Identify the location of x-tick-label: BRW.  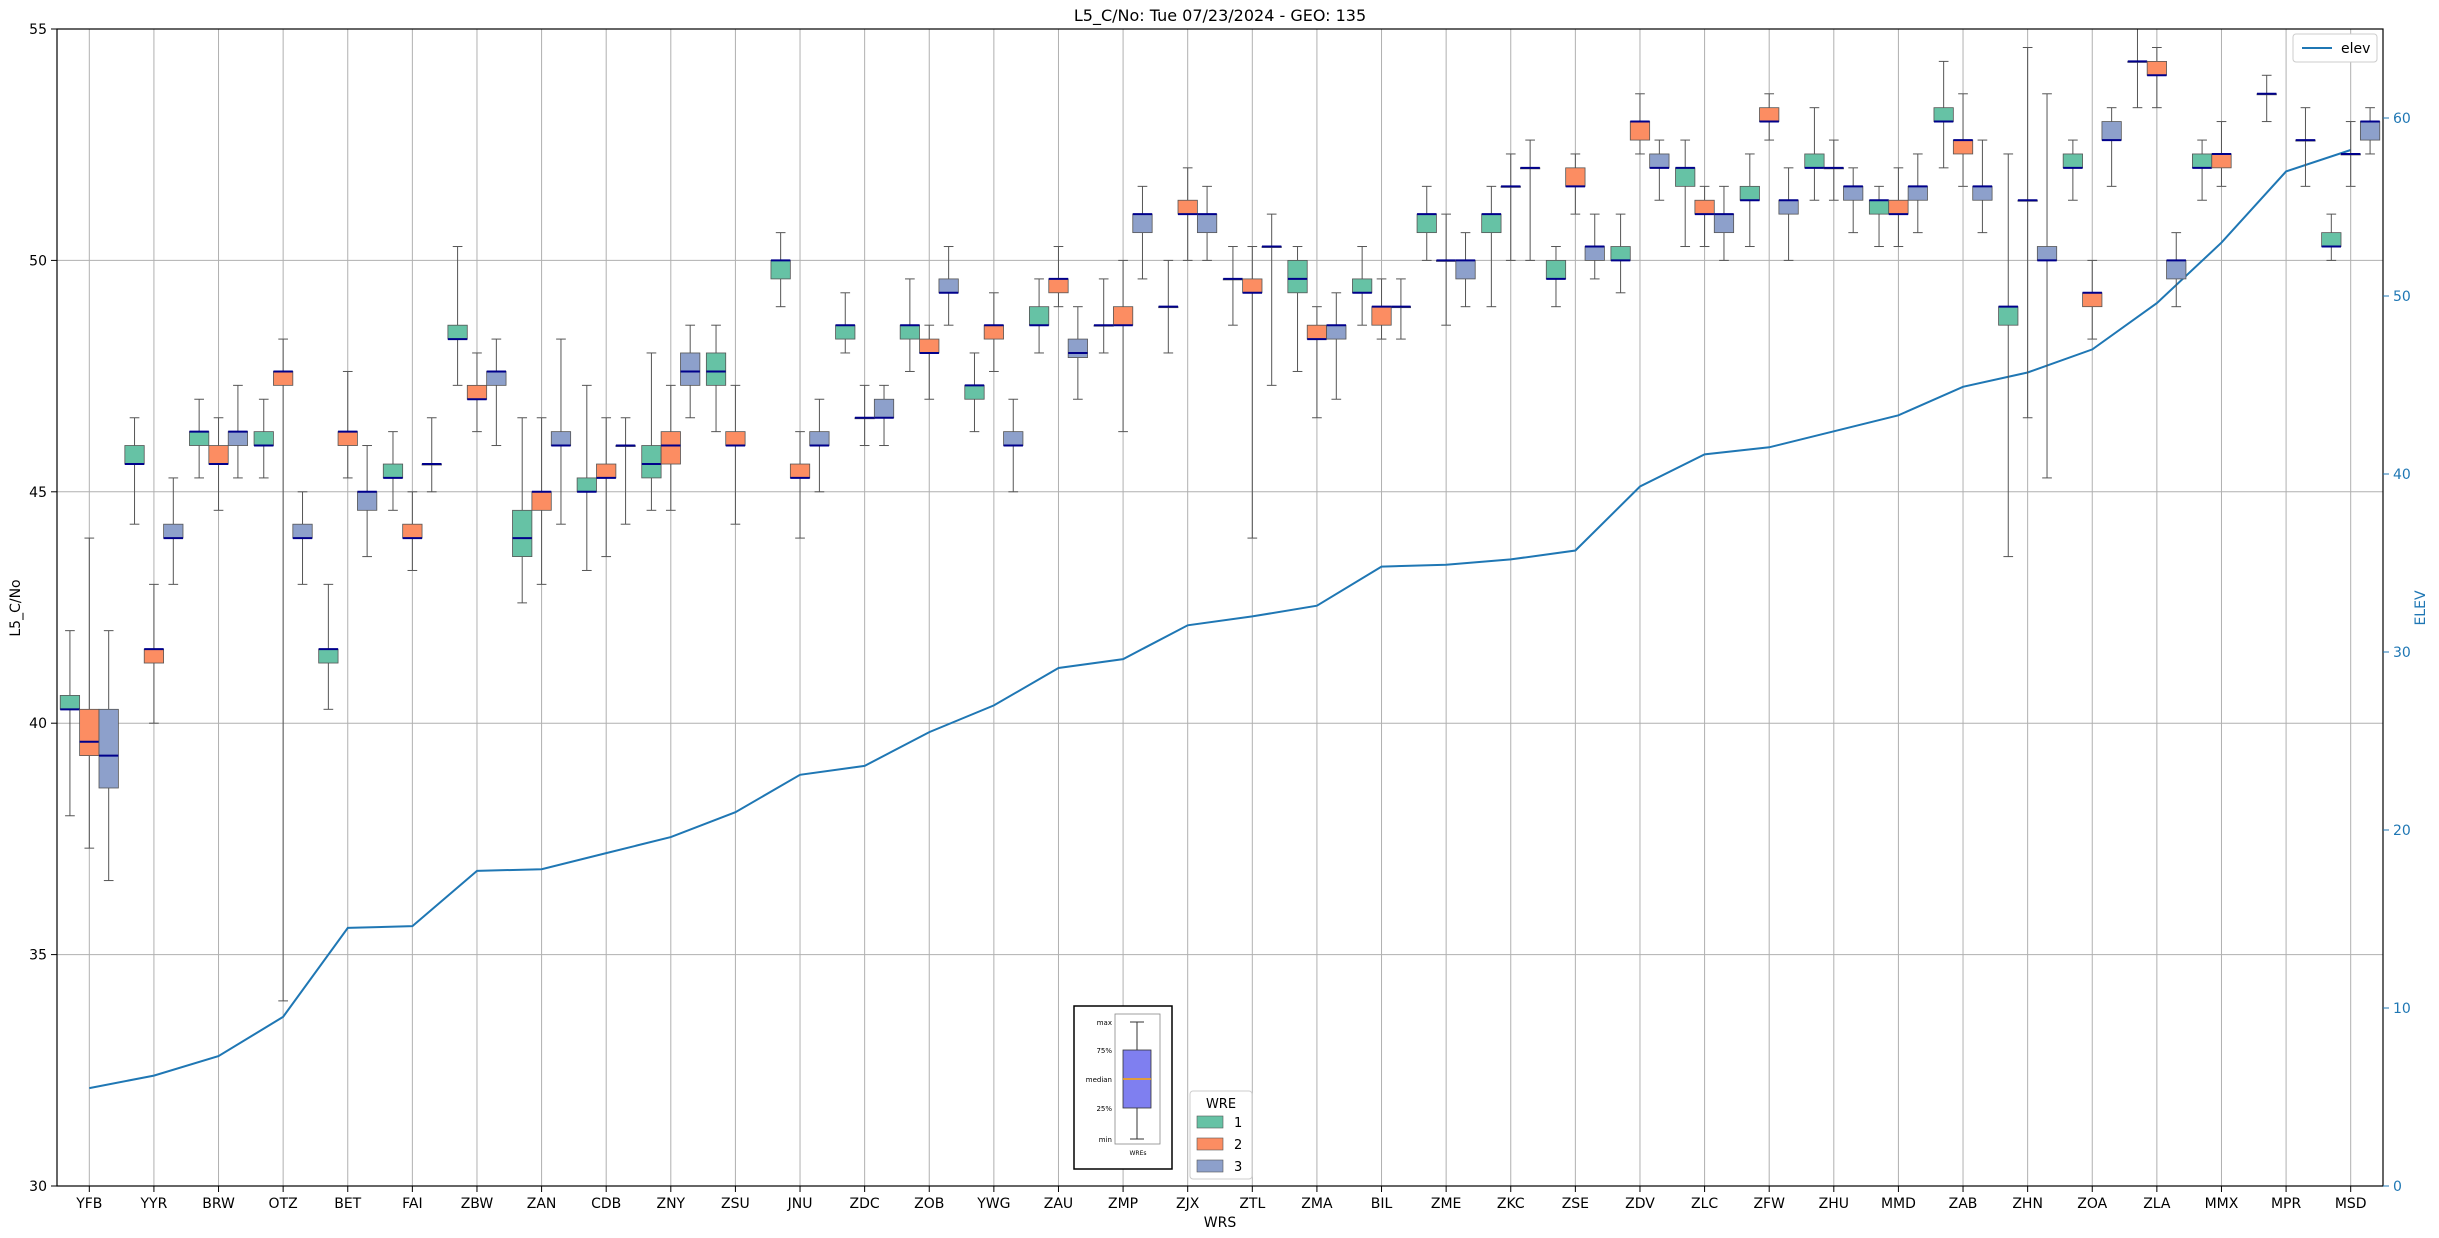
(218, 1204).